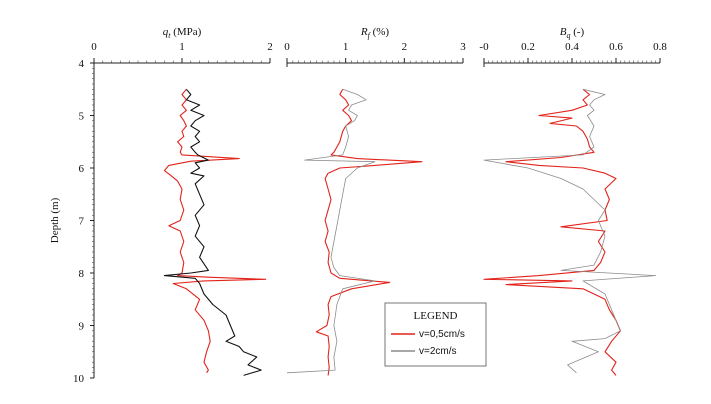 The image size is (711, 404). What do you see at coordinates (346, 47) in the screenshot?
I see `x-tick-label-rf: 1` at bounding box center [346, 47].